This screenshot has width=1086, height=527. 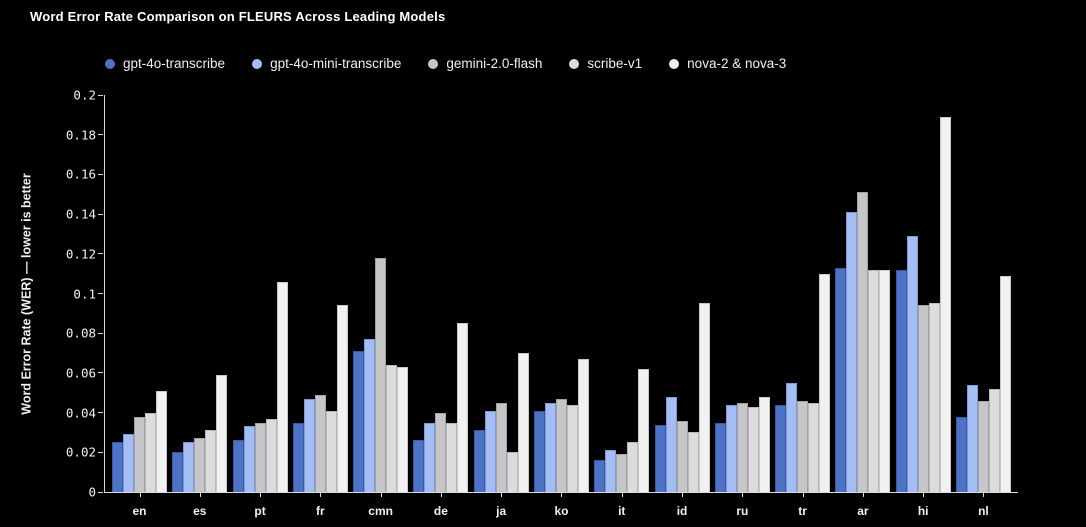 I want to click on y-tick-label: 0.08, so click(x=80, y=333).